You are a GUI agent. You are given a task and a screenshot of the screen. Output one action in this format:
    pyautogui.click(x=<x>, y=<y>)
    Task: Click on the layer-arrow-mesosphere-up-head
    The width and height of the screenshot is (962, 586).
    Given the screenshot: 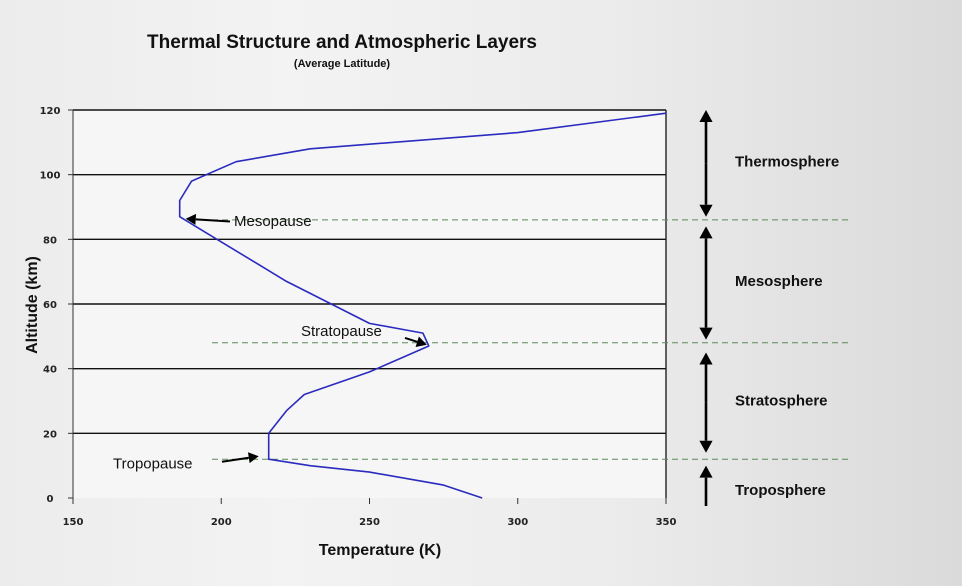 What is the action you would take?
    pyautogui.click(x=706, y=232)
    